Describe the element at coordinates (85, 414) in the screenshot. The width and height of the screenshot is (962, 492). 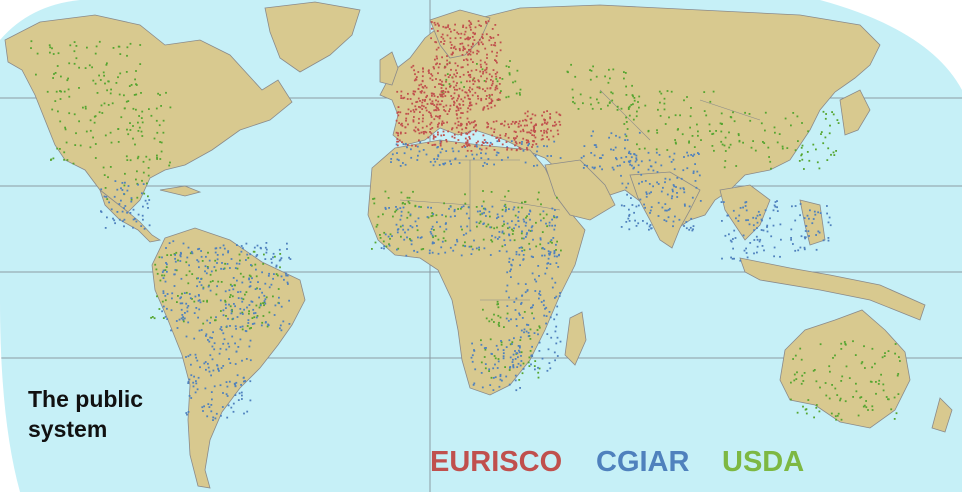
I see `map-caption: The public system` at that location.